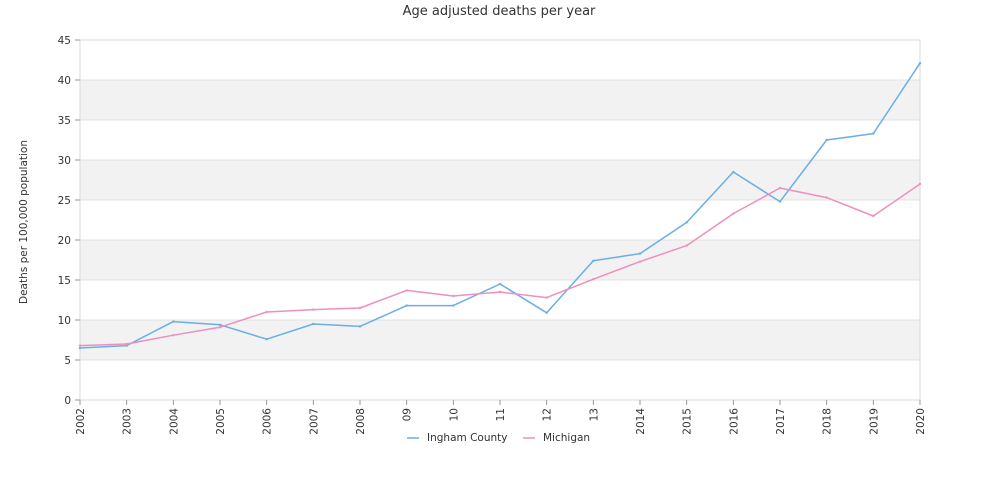 Image resolution: width=1000 pixels, height=500 pixels. Describe the element at coordinates (69, 221) in the screenshot. I see `y-axis-ticks: 0 5 10 15 20 25 30 35 40 45` at that location.